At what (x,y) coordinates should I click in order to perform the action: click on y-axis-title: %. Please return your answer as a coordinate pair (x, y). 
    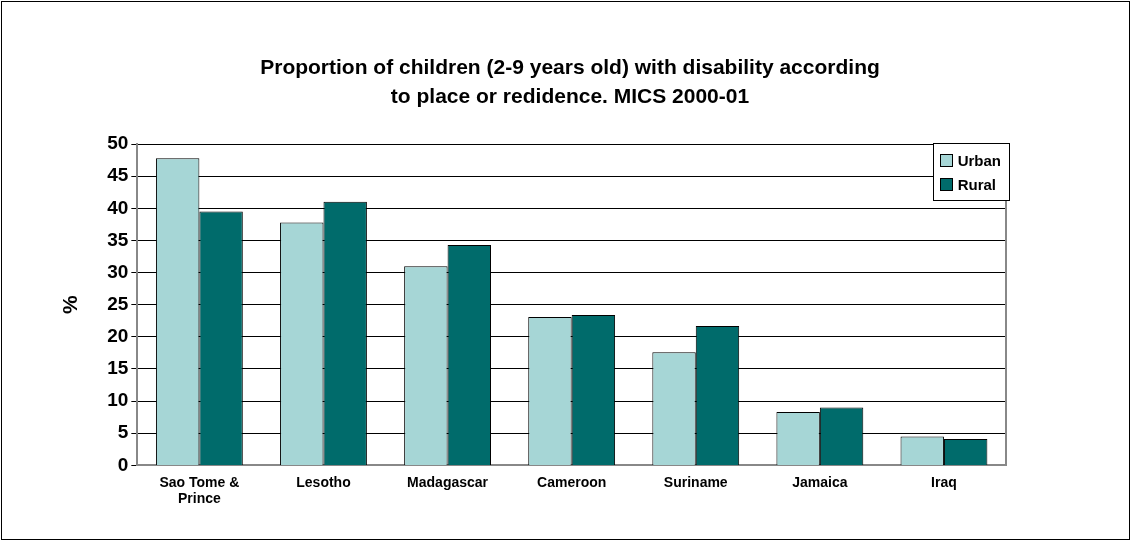
    Looking at the image, I should click on (70, 305).